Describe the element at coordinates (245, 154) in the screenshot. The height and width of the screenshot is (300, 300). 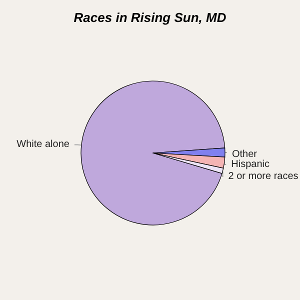
I see `slice-label: Other` at that location.